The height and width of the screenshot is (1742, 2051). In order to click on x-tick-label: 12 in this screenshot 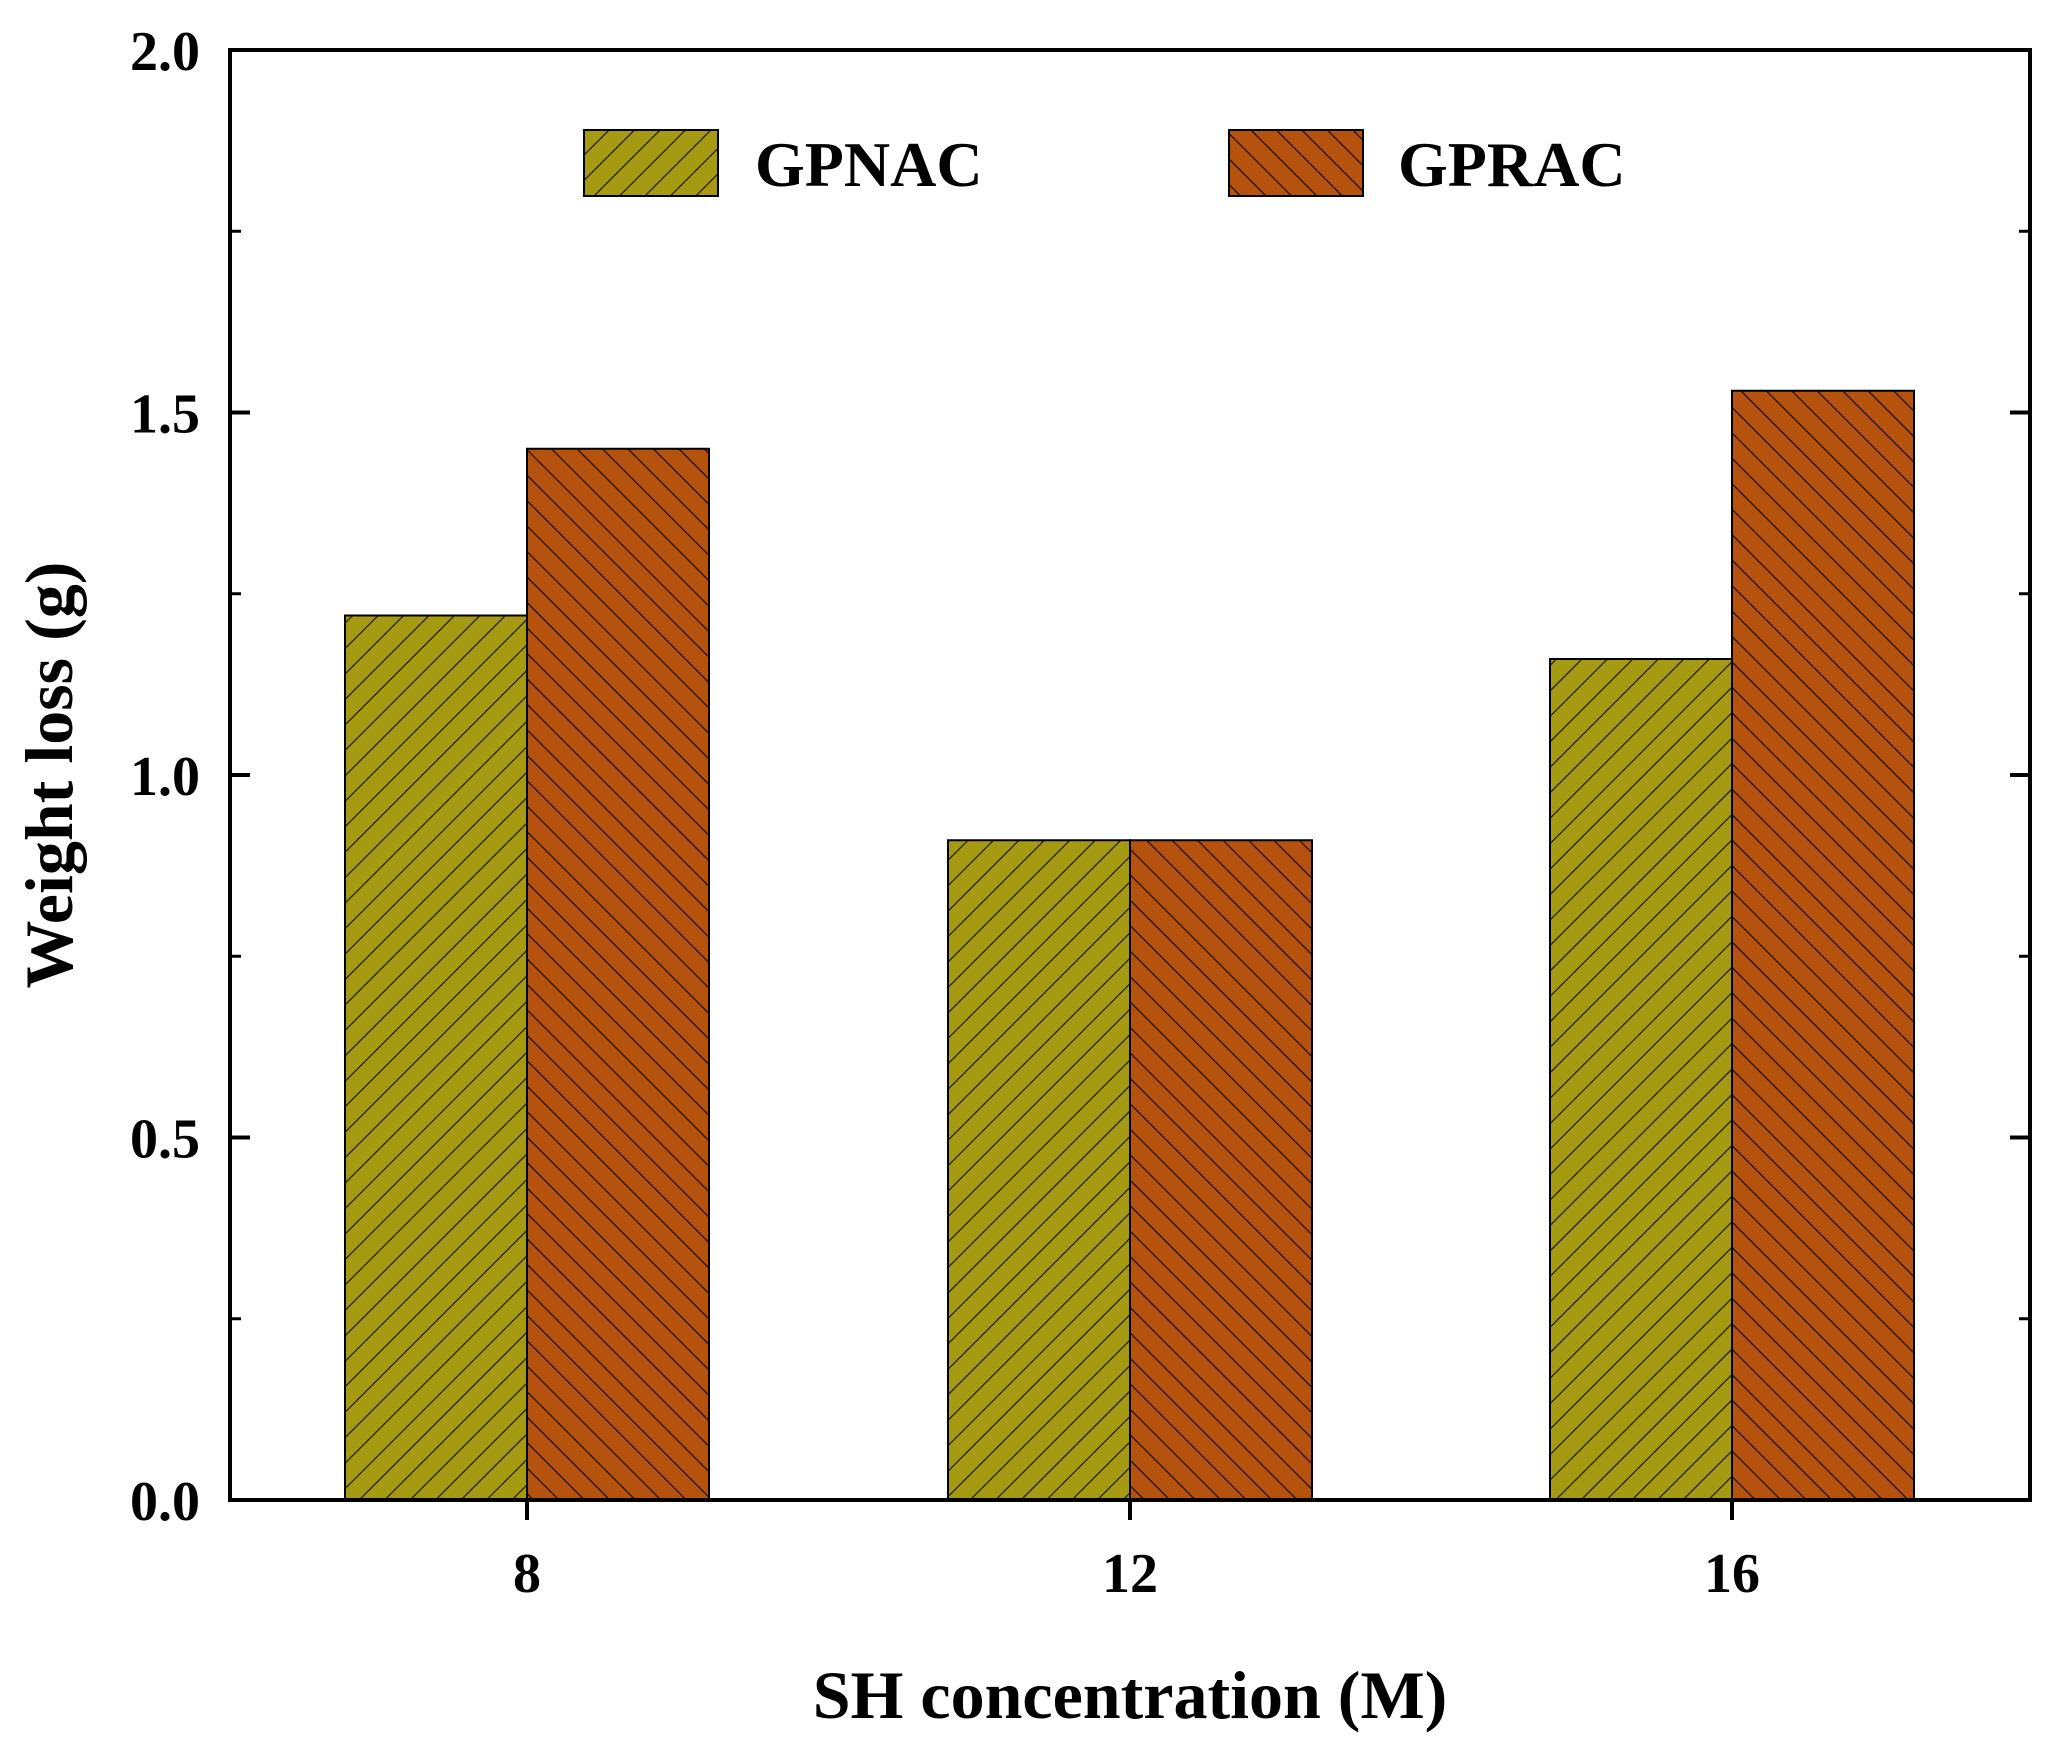, I will do `click(1130, 1574)`.